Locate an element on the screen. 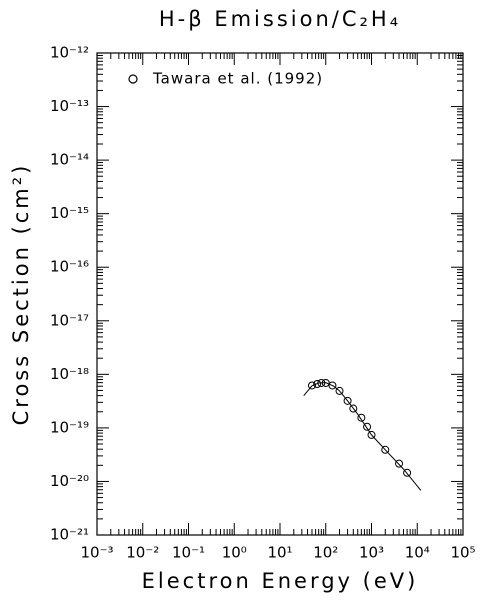 The height and width of the screenshot is (601, 484). y-tick-label: 10⁻¹⁵ is located at coordinates (69, 213).